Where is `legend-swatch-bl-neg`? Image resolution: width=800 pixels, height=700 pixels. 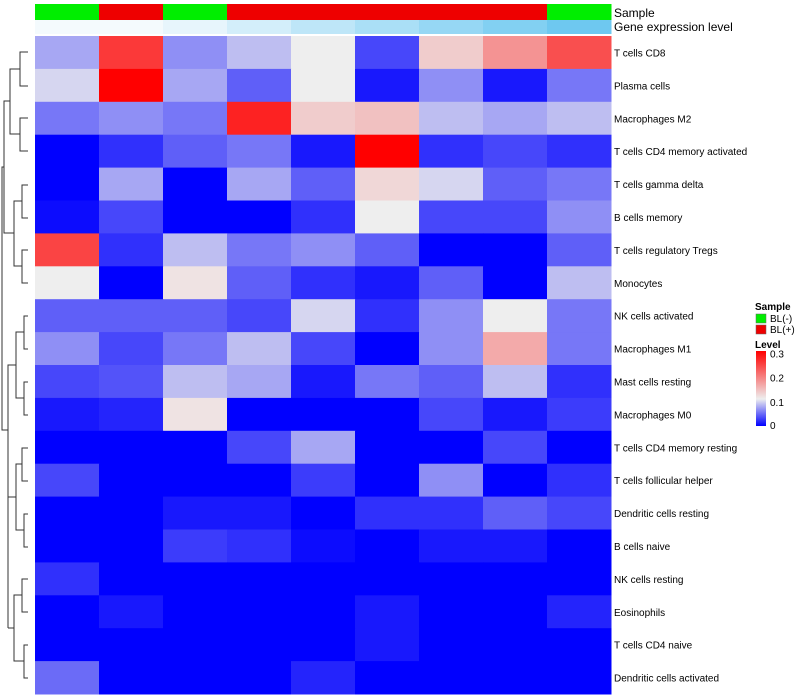 legend-swatch-bl-neg is located at coordinates (761, 318).